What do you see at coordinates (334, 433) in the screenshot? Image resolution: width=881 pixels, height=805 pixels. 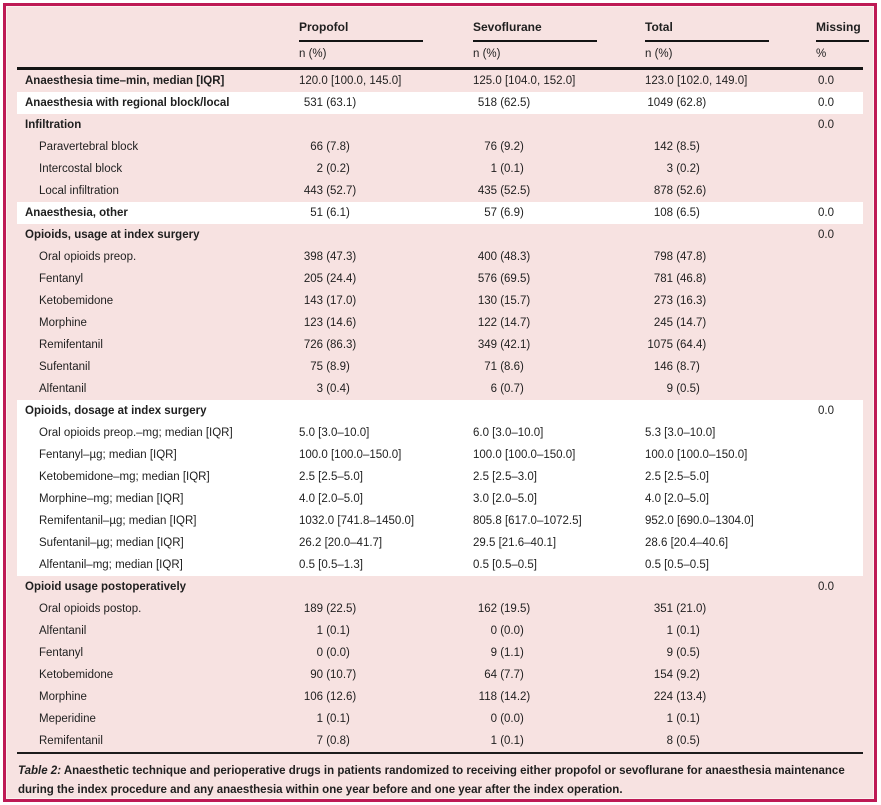 I see `cell-propofol: 5.0 [3.0–10.0]` at bounding box center [334, 433].